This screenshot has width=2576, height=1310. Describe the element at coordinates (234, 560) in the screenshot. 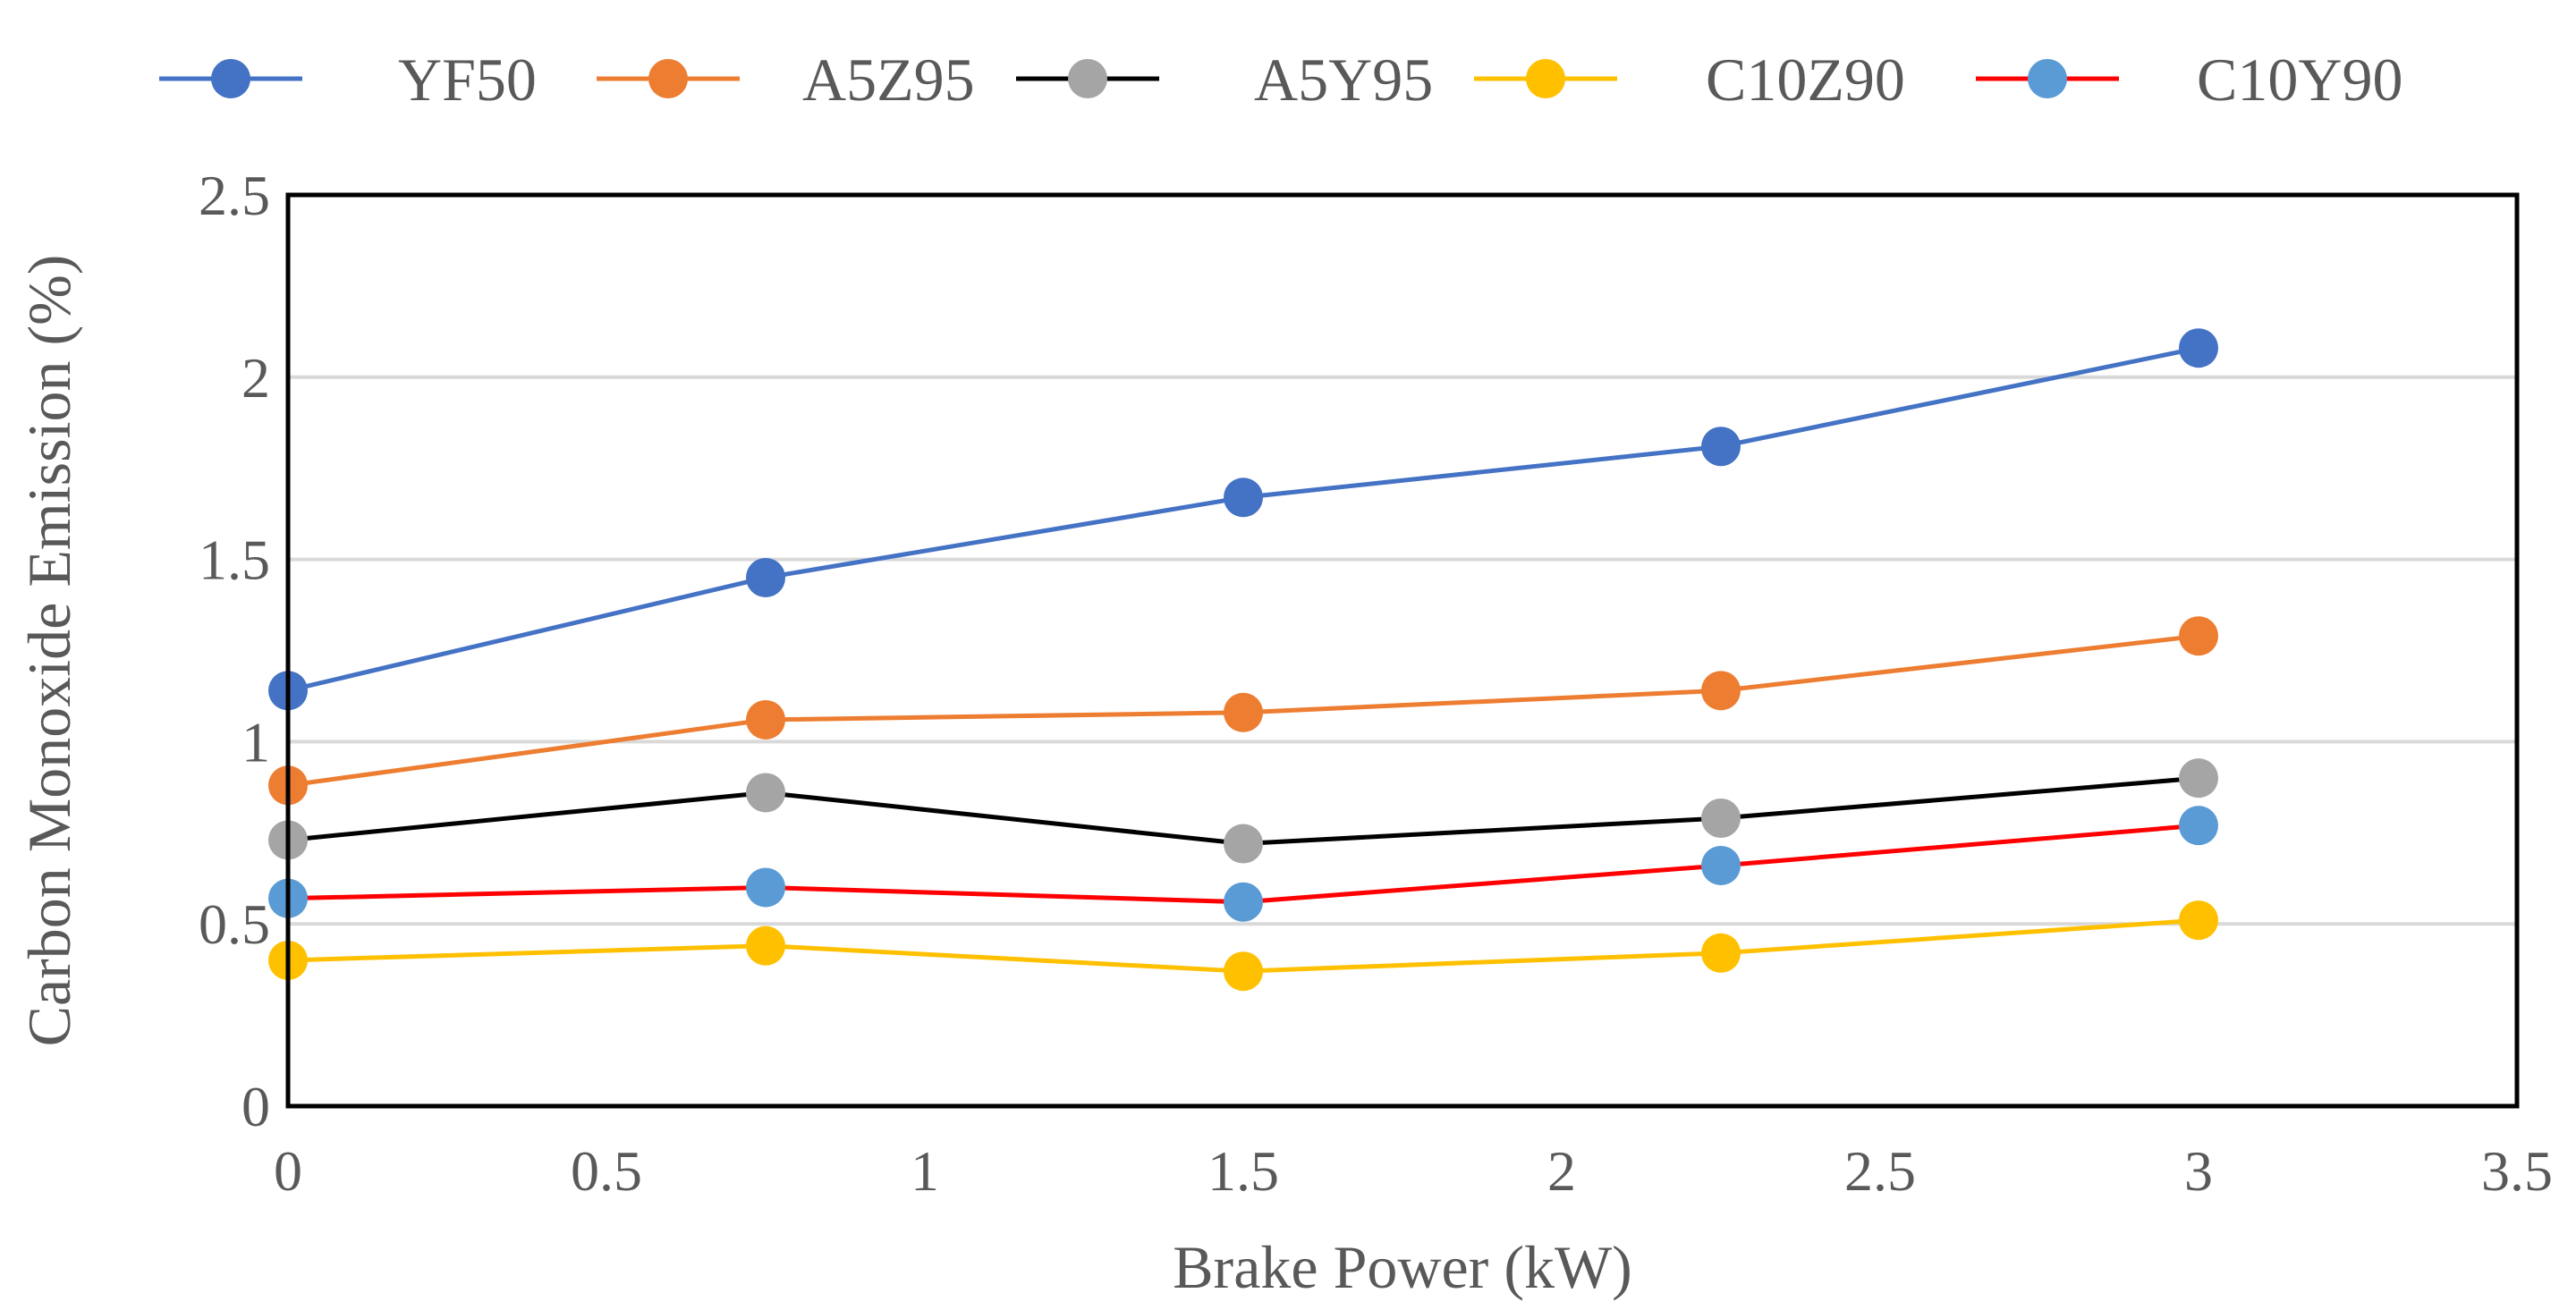

I see `y-tick-label-3: 1.5` at that location.